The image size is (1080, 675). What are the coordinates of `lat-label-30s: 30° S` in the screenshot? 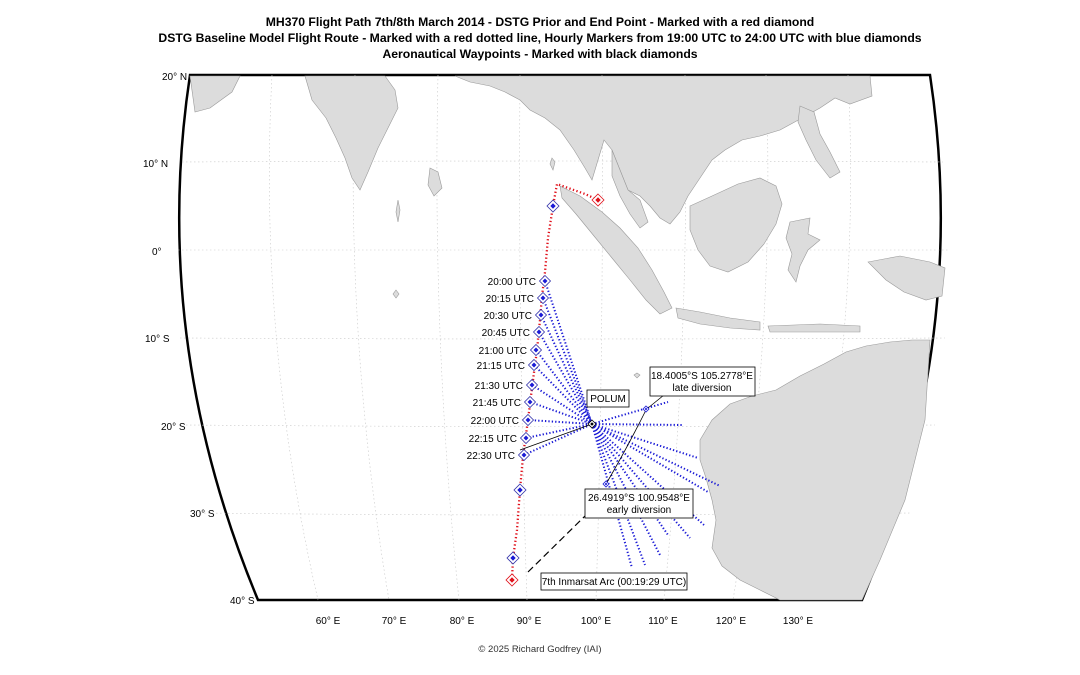 It's located at (202, 514).